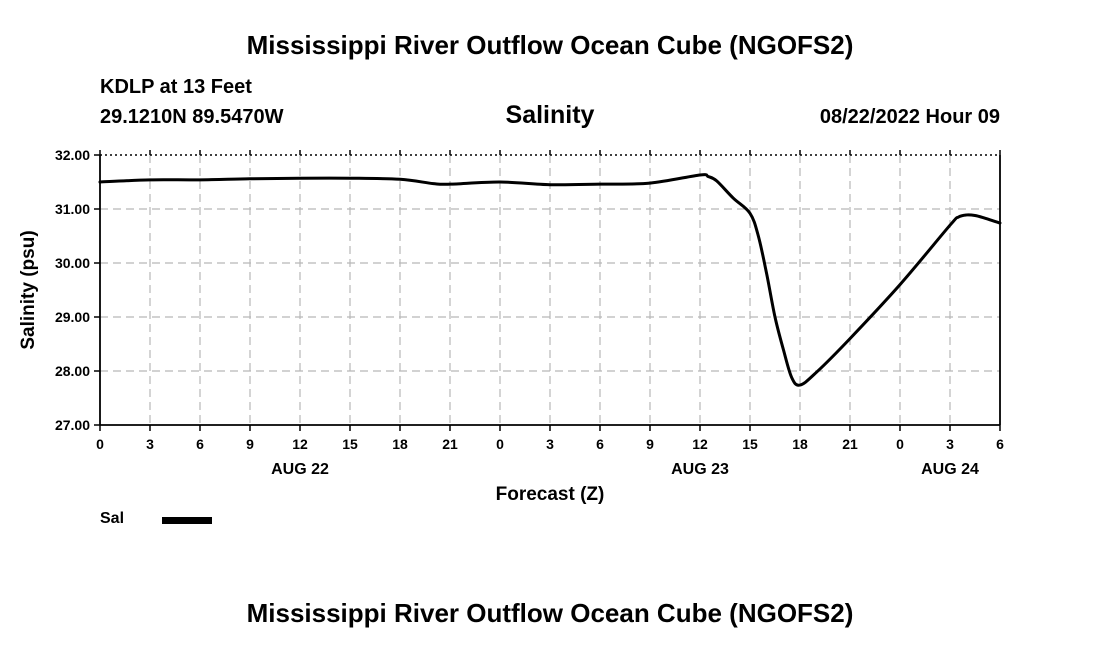  I want to click on date-label: AUG 23, so click(700, 469).